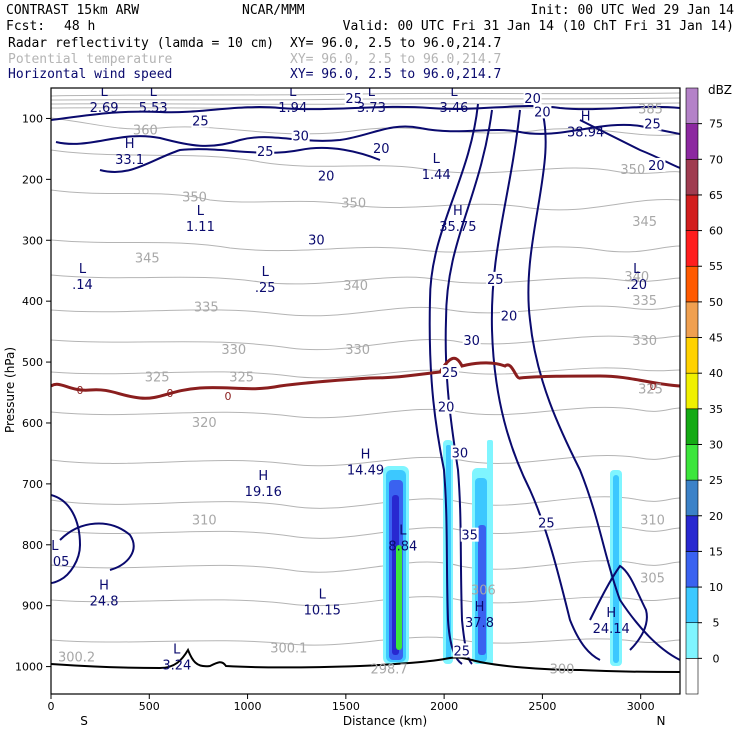  What do you see at coordinates (661, 721) in the screenshot?
I see `x-end-label-right: N` at bounding box center [661, 721].